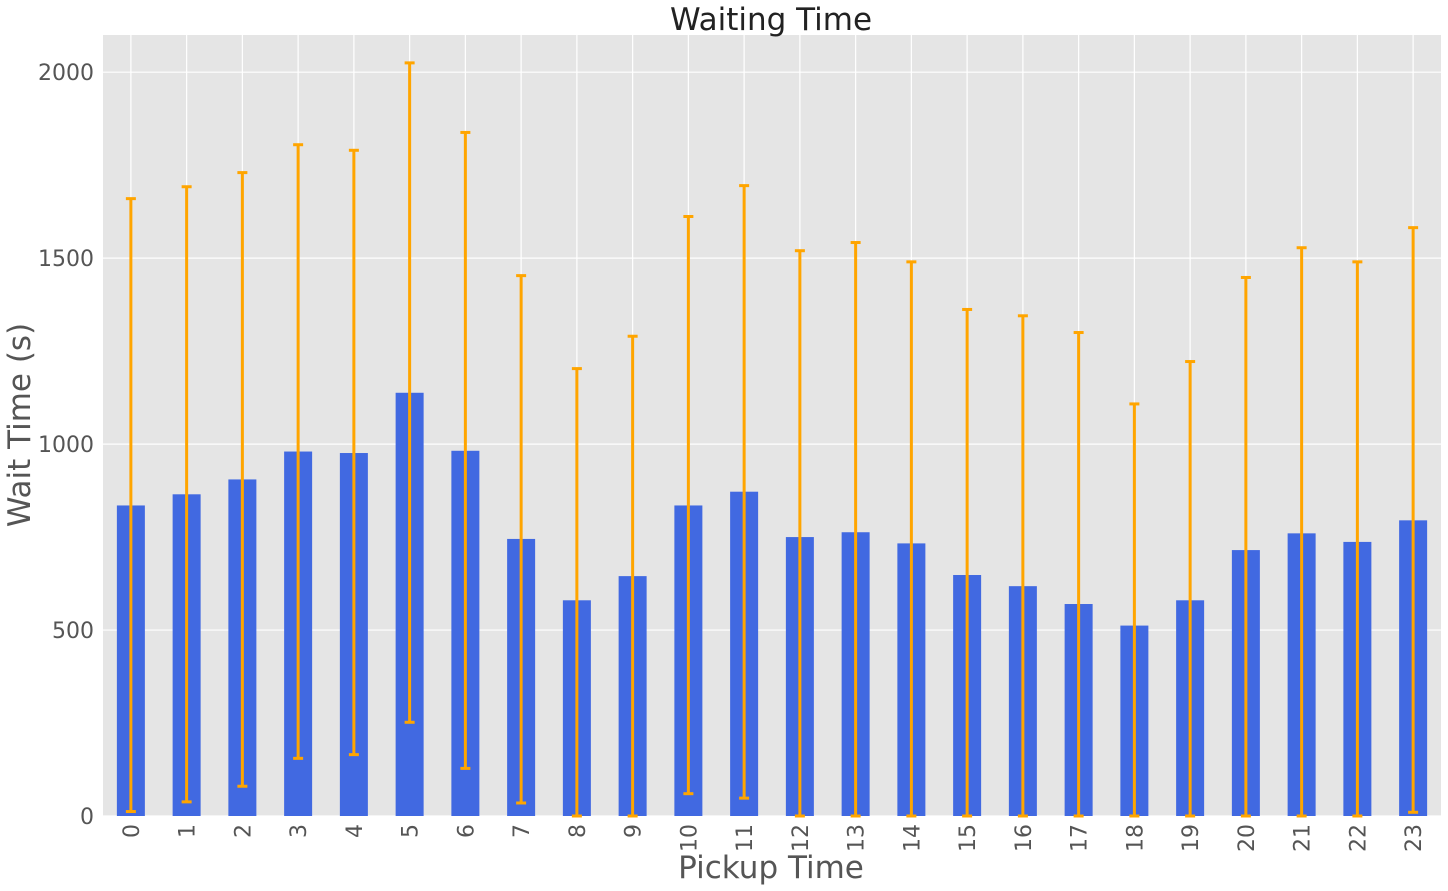 The image size is (1448, 891). I want to click on x-tick-label: 3, so click(299, 831).